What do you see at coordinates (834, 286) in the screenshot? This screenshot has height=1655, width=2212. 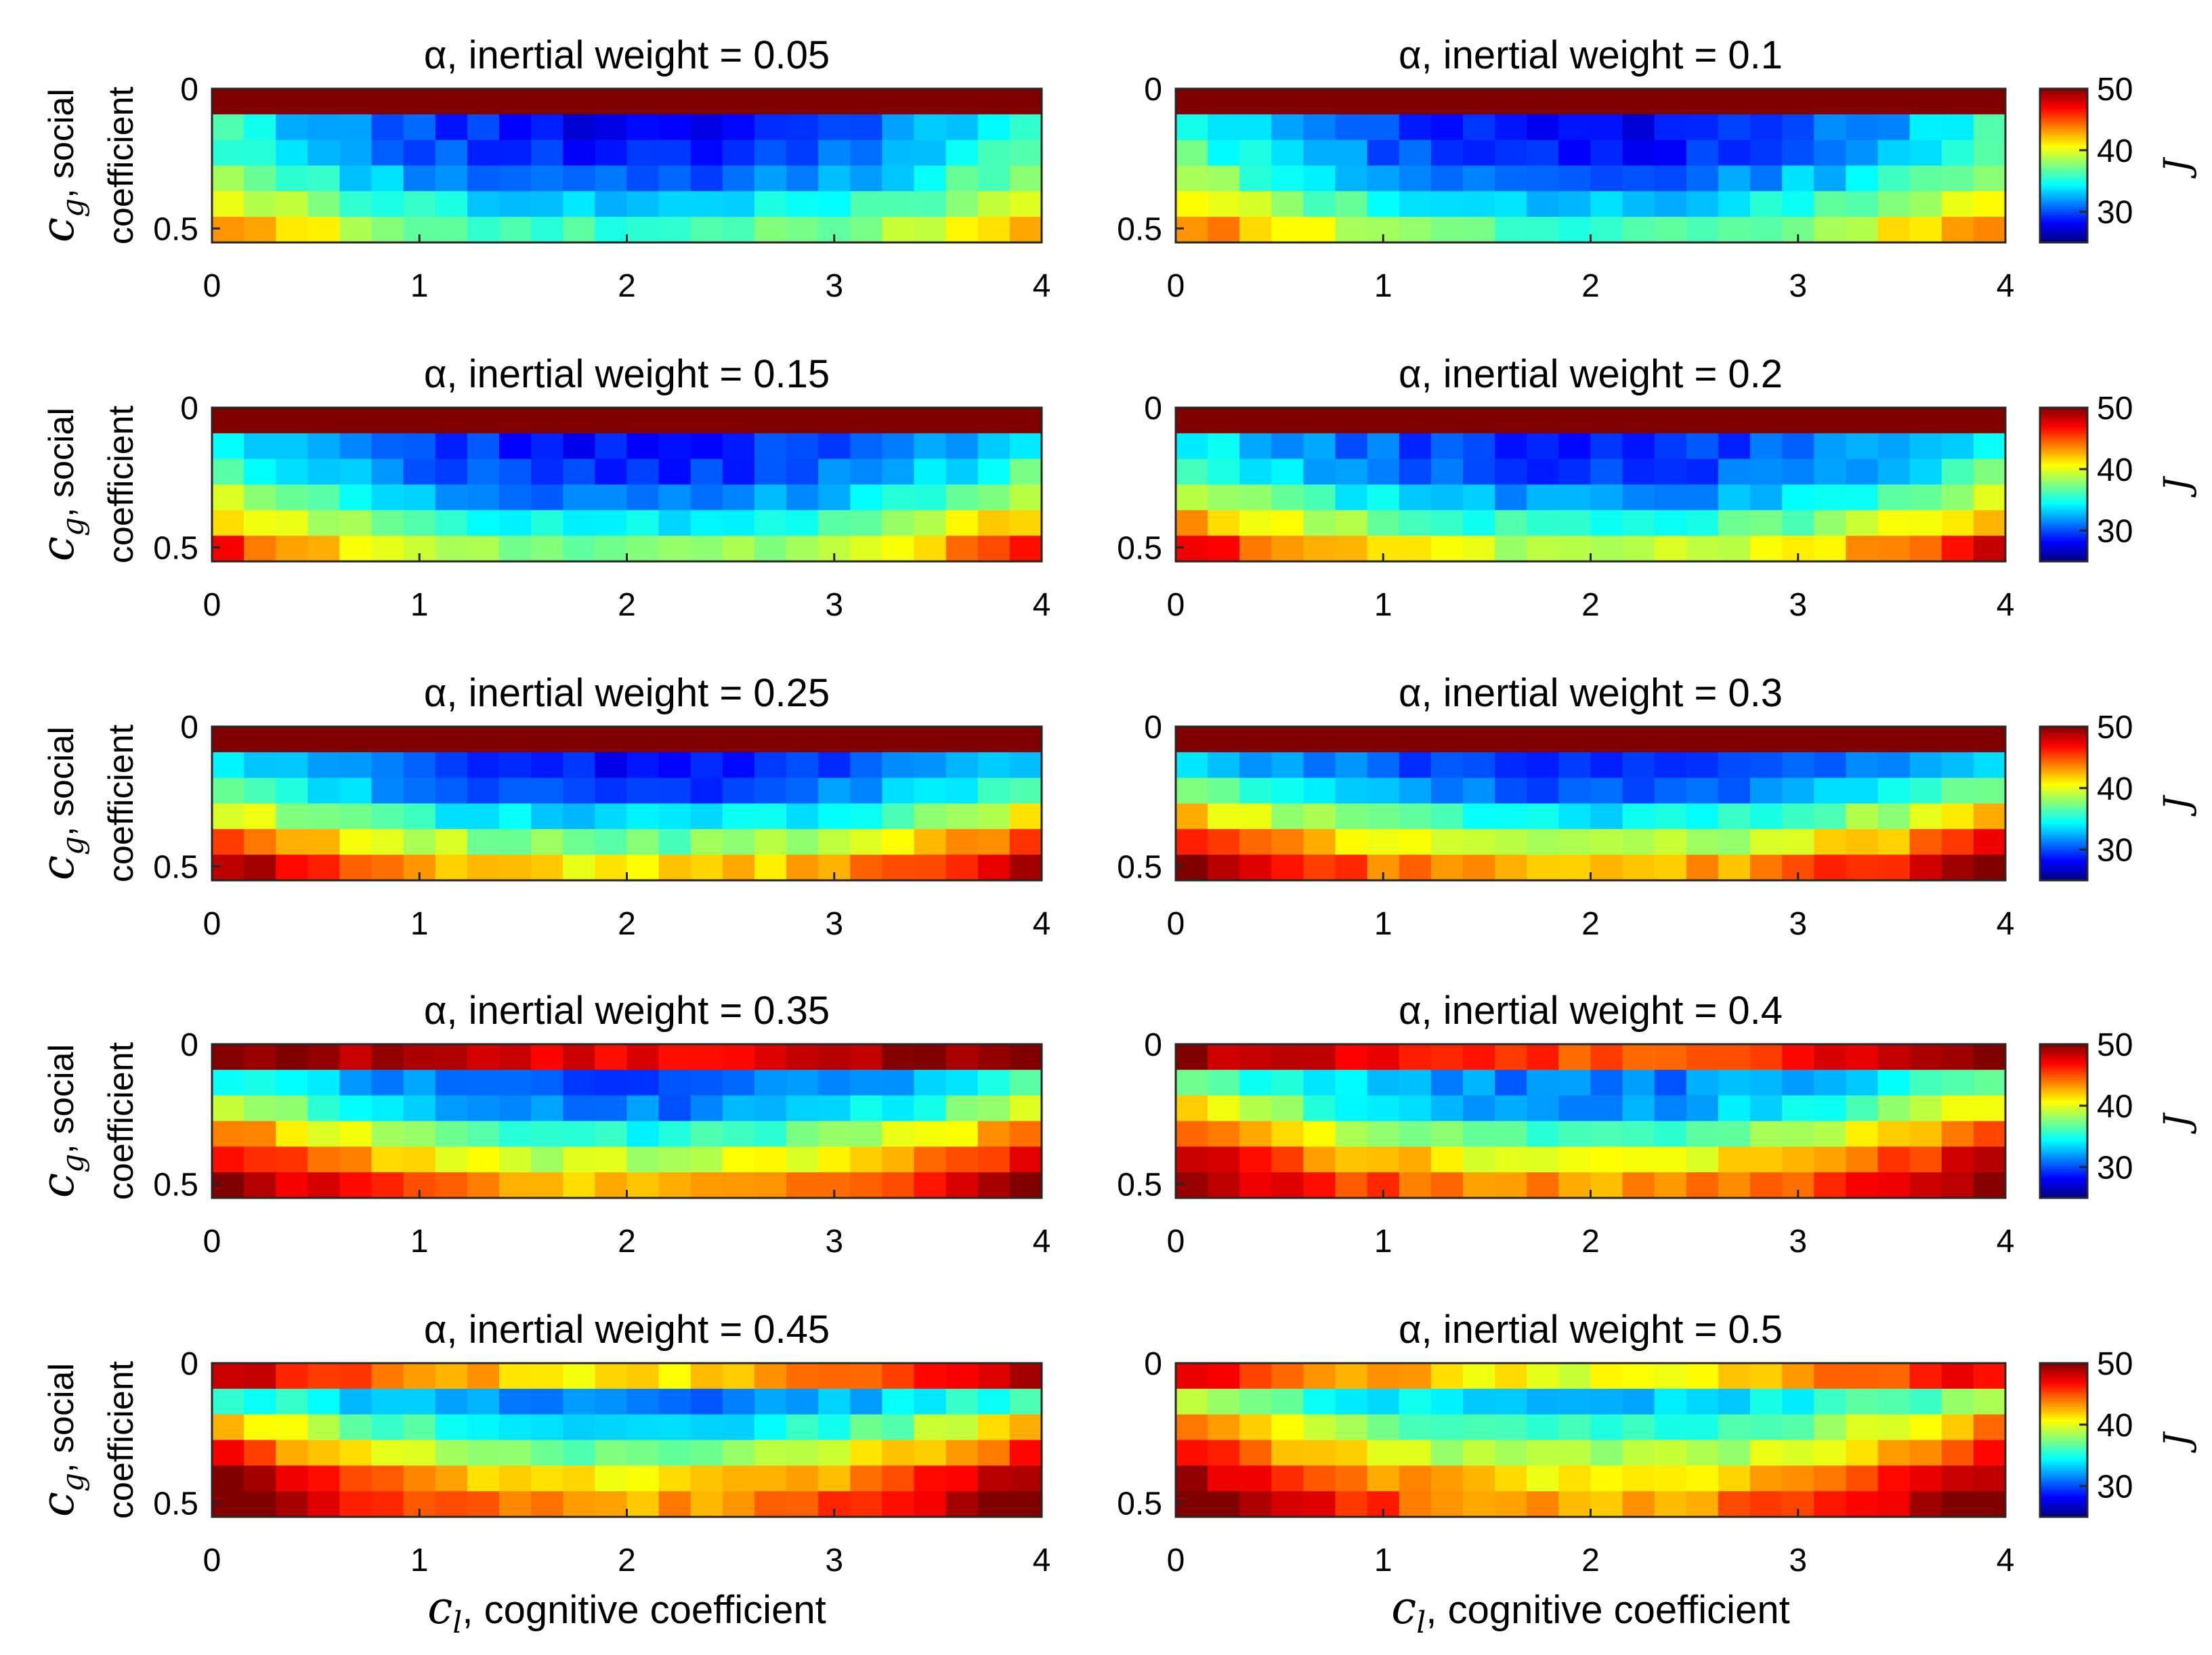 I see `x-tick-label: 3` at bounding box center [834, 286].